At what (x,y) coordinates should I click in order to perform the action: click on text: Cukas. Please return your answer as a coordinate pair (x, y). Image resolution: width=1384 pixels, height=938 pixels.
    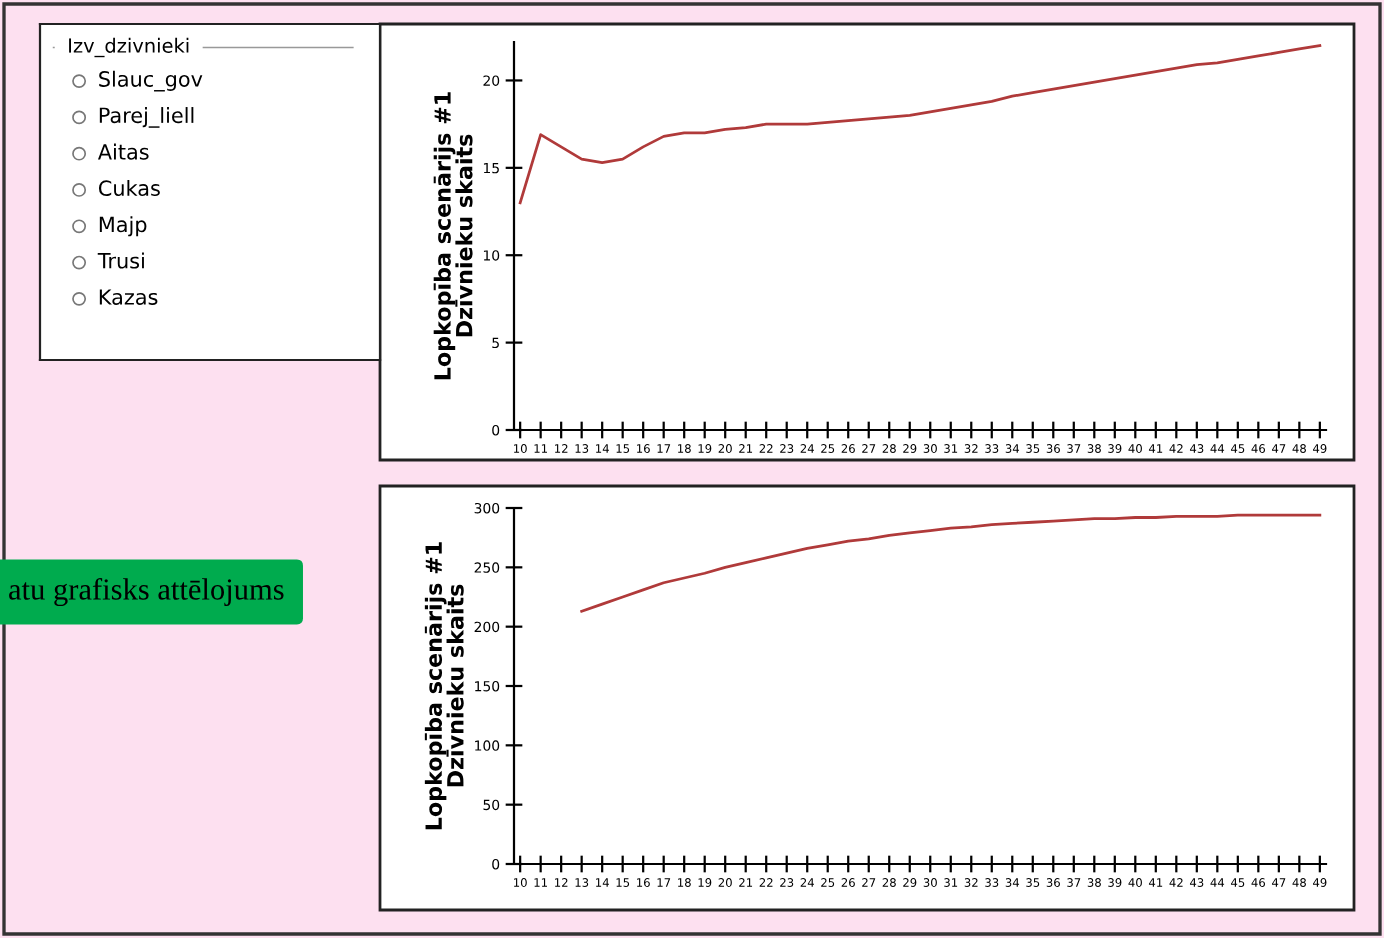
    Looking at the image, I should click on (129, 188).